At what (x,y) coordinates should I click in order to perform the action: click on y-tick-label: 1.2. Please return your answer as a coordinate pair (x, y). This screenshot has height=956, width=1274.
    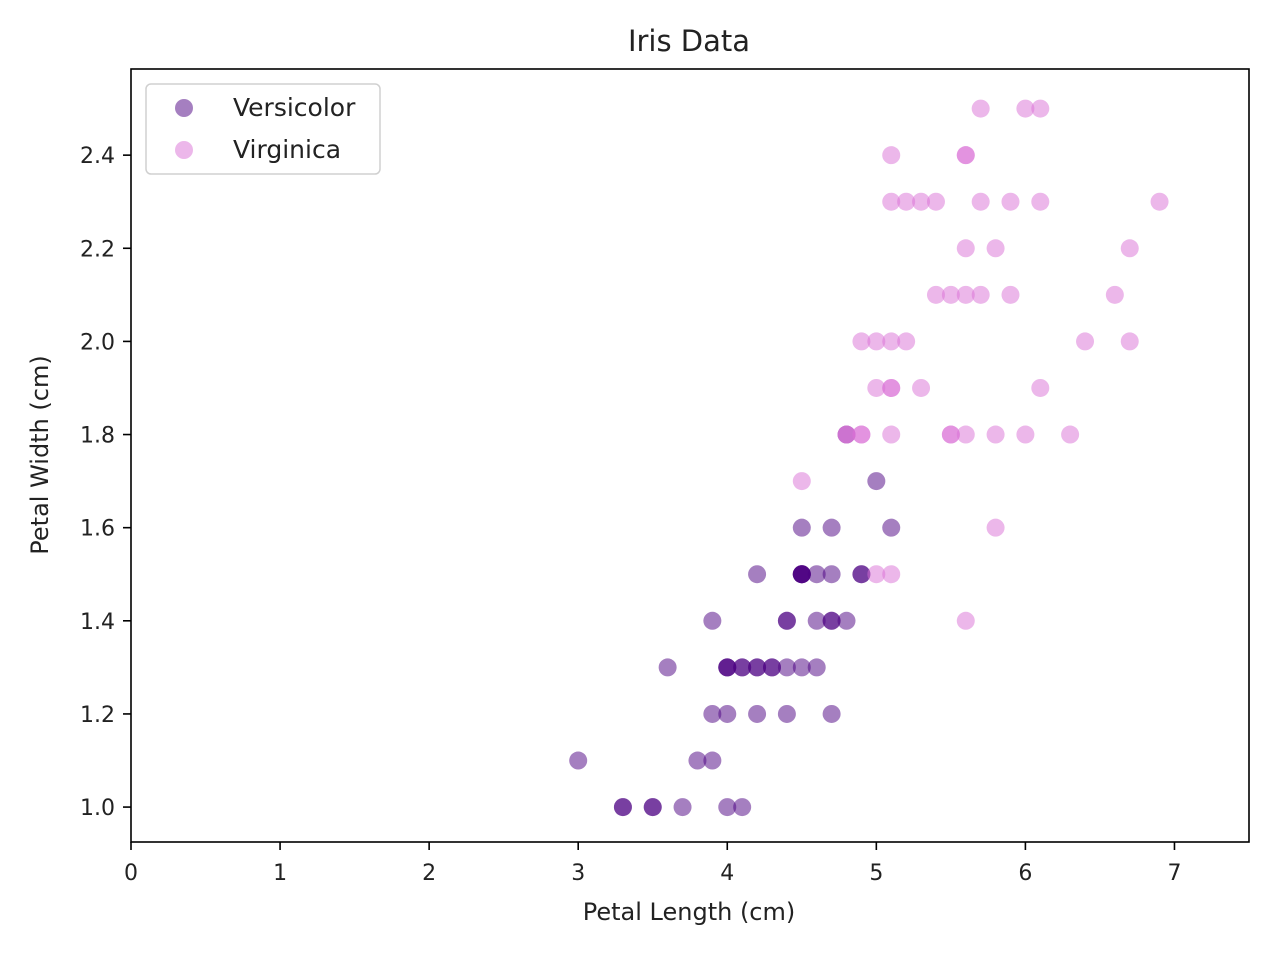
    Looking at the image, I should click on (97, 715).